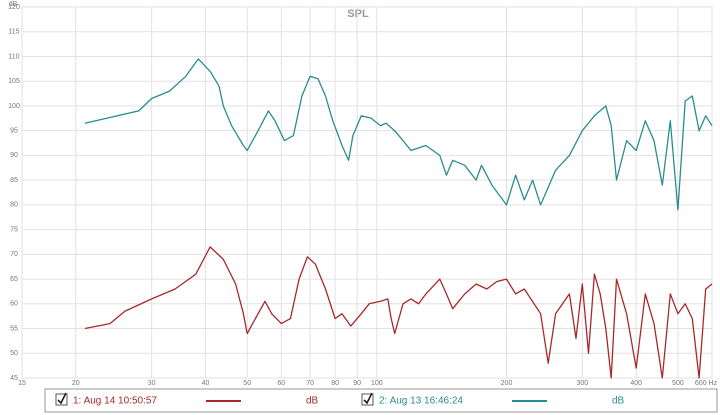 This screenshot has width=720, height=415. Describe the element at coordinates (14, 205) in the screenshot. I see `y-tick-label: 80` at that location.